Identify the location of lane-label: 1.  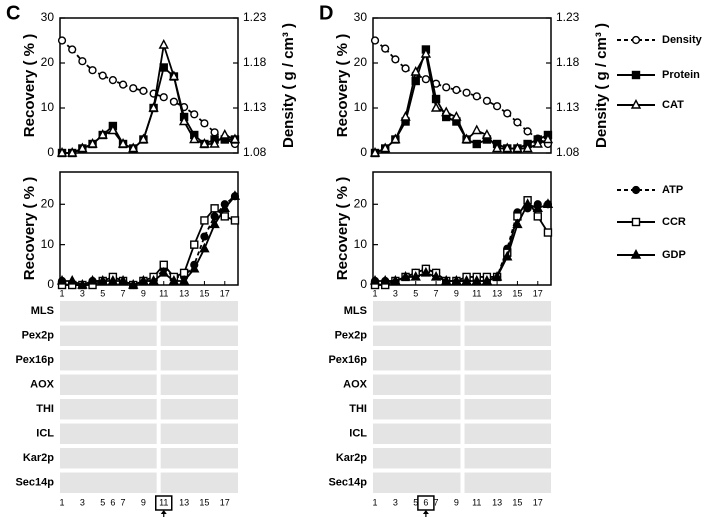
(375, 502).